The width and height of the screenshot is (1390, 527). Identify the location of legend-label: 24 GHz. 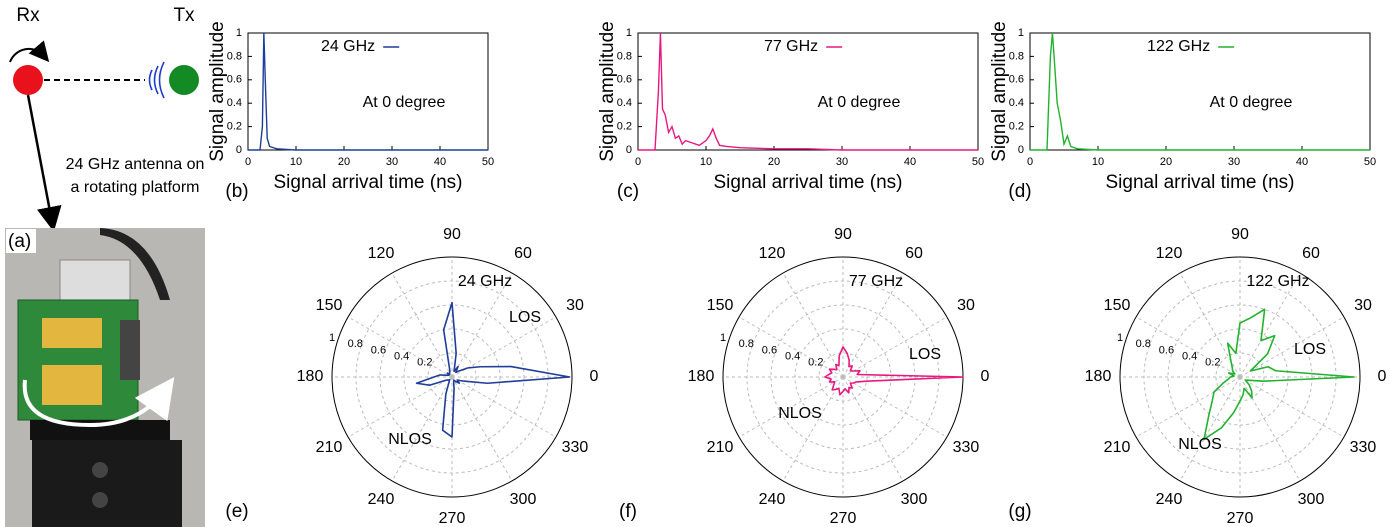
(348, 46).